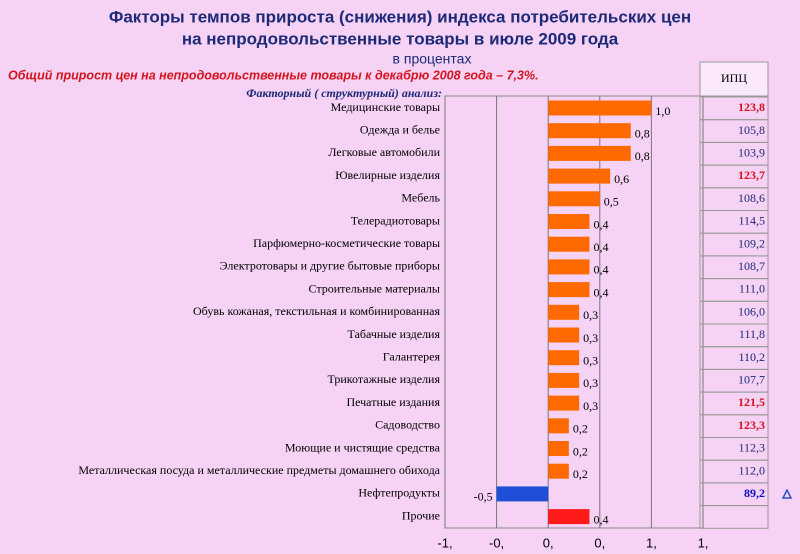  What do you see at coordinates (751, 198) in the screenshot?
I see `cpi-value: 108,6` at bounding box center [751, 198].